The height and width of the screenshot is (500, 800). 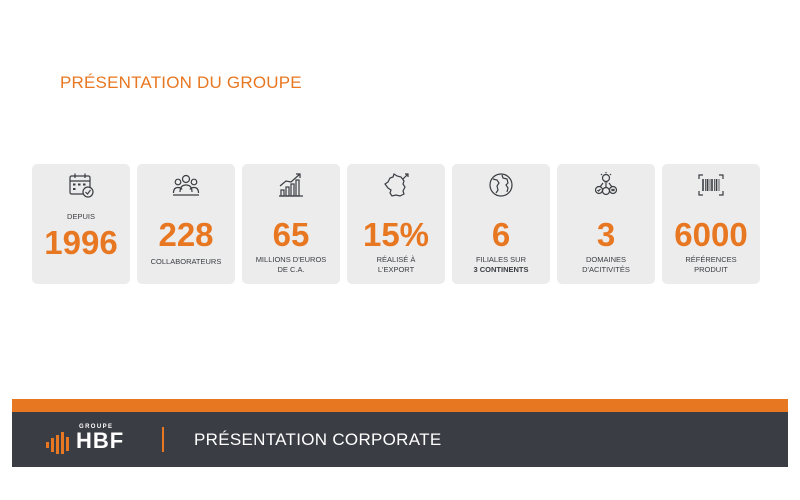 What do you see at coordinates (605, 259) in the screenshot?
I see `stat-label-line1: DOMAINES` at bounding box center [605, 259].